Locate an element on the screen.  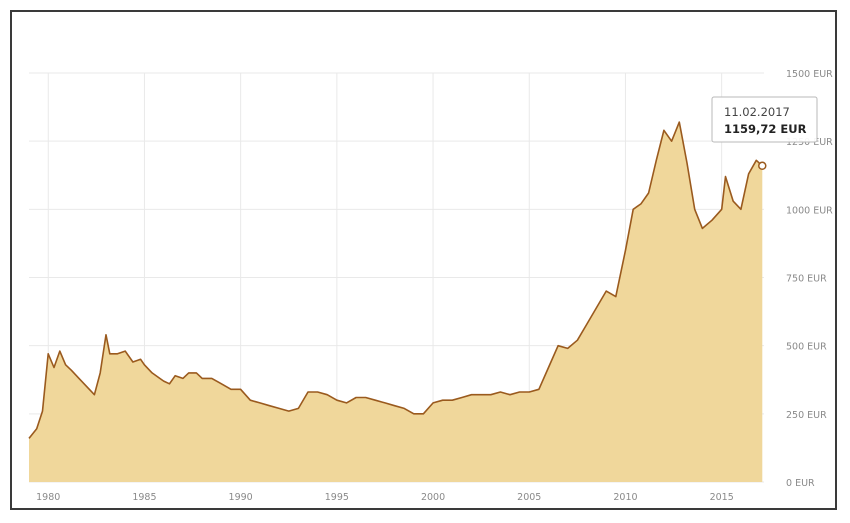
x-tick-label: 2005 is located at coordinates (529, 497).